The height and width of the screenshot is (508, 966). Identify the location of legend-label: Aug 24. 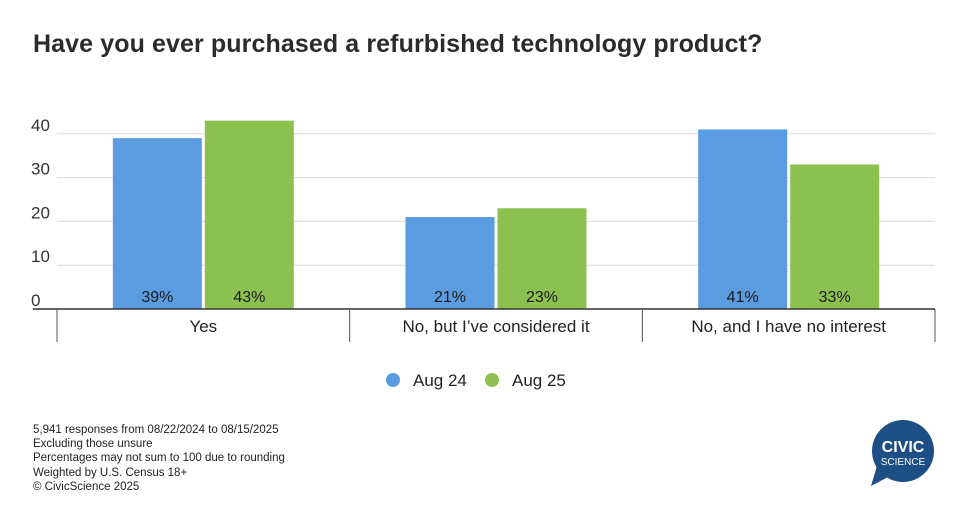
(440, 380).